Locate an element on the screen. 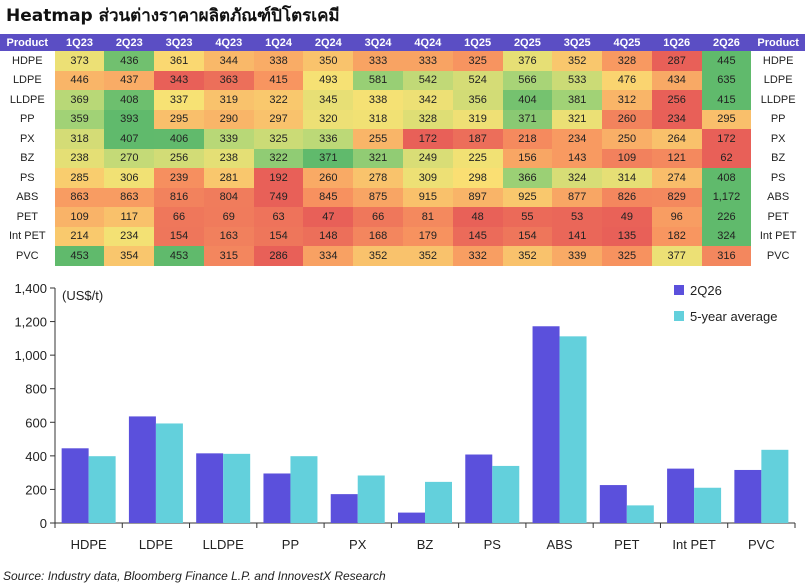 The height and width of the screenshot is (583, 805). page-title: Heatmap ส่วนต่างราคาผลิตภัณฑ์ปิโตรเคมี is located at coordinates (173, 16).